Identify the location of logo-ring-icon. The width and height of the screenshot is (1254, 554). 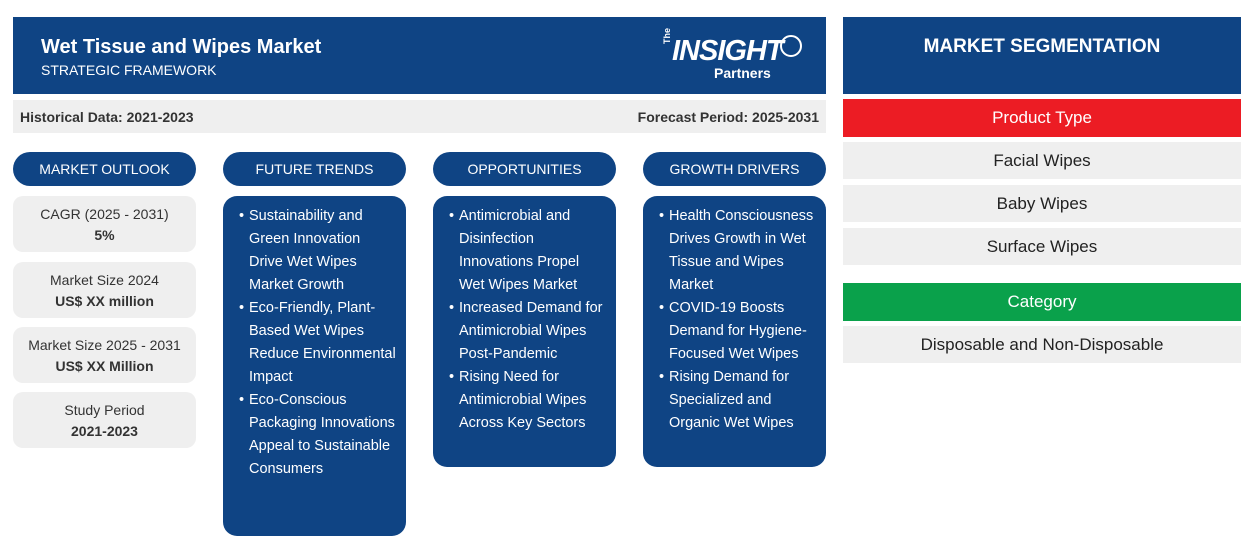
(791, 46).